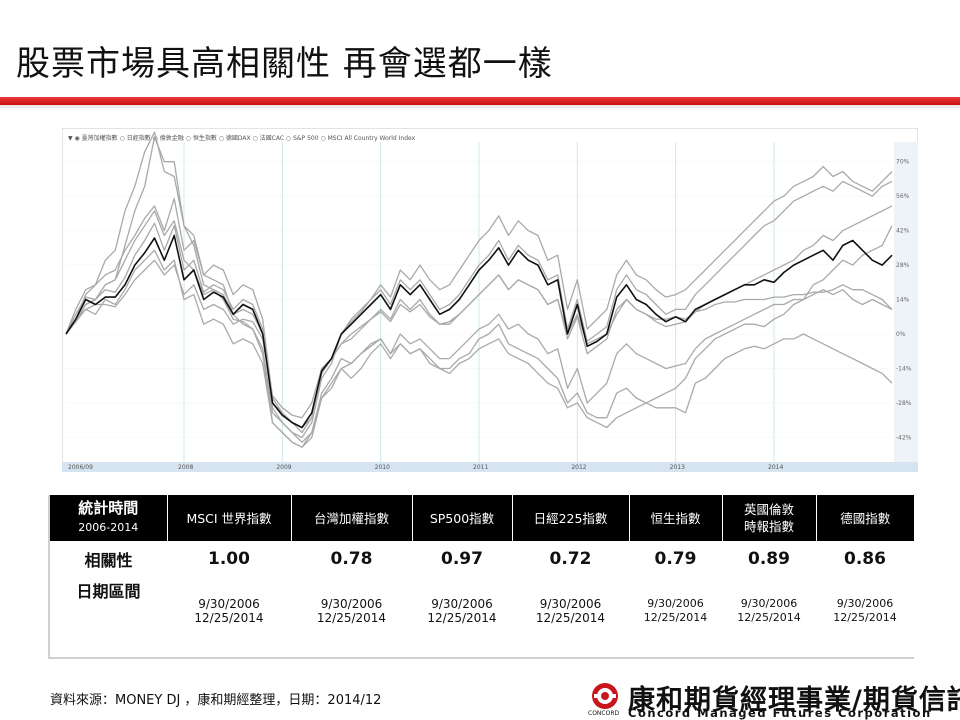 The image size is (960, 720). What do you see at coordinates (490, 467) in the screenshot?
I see `x-axis-bar` at bounding box center [490, 467].